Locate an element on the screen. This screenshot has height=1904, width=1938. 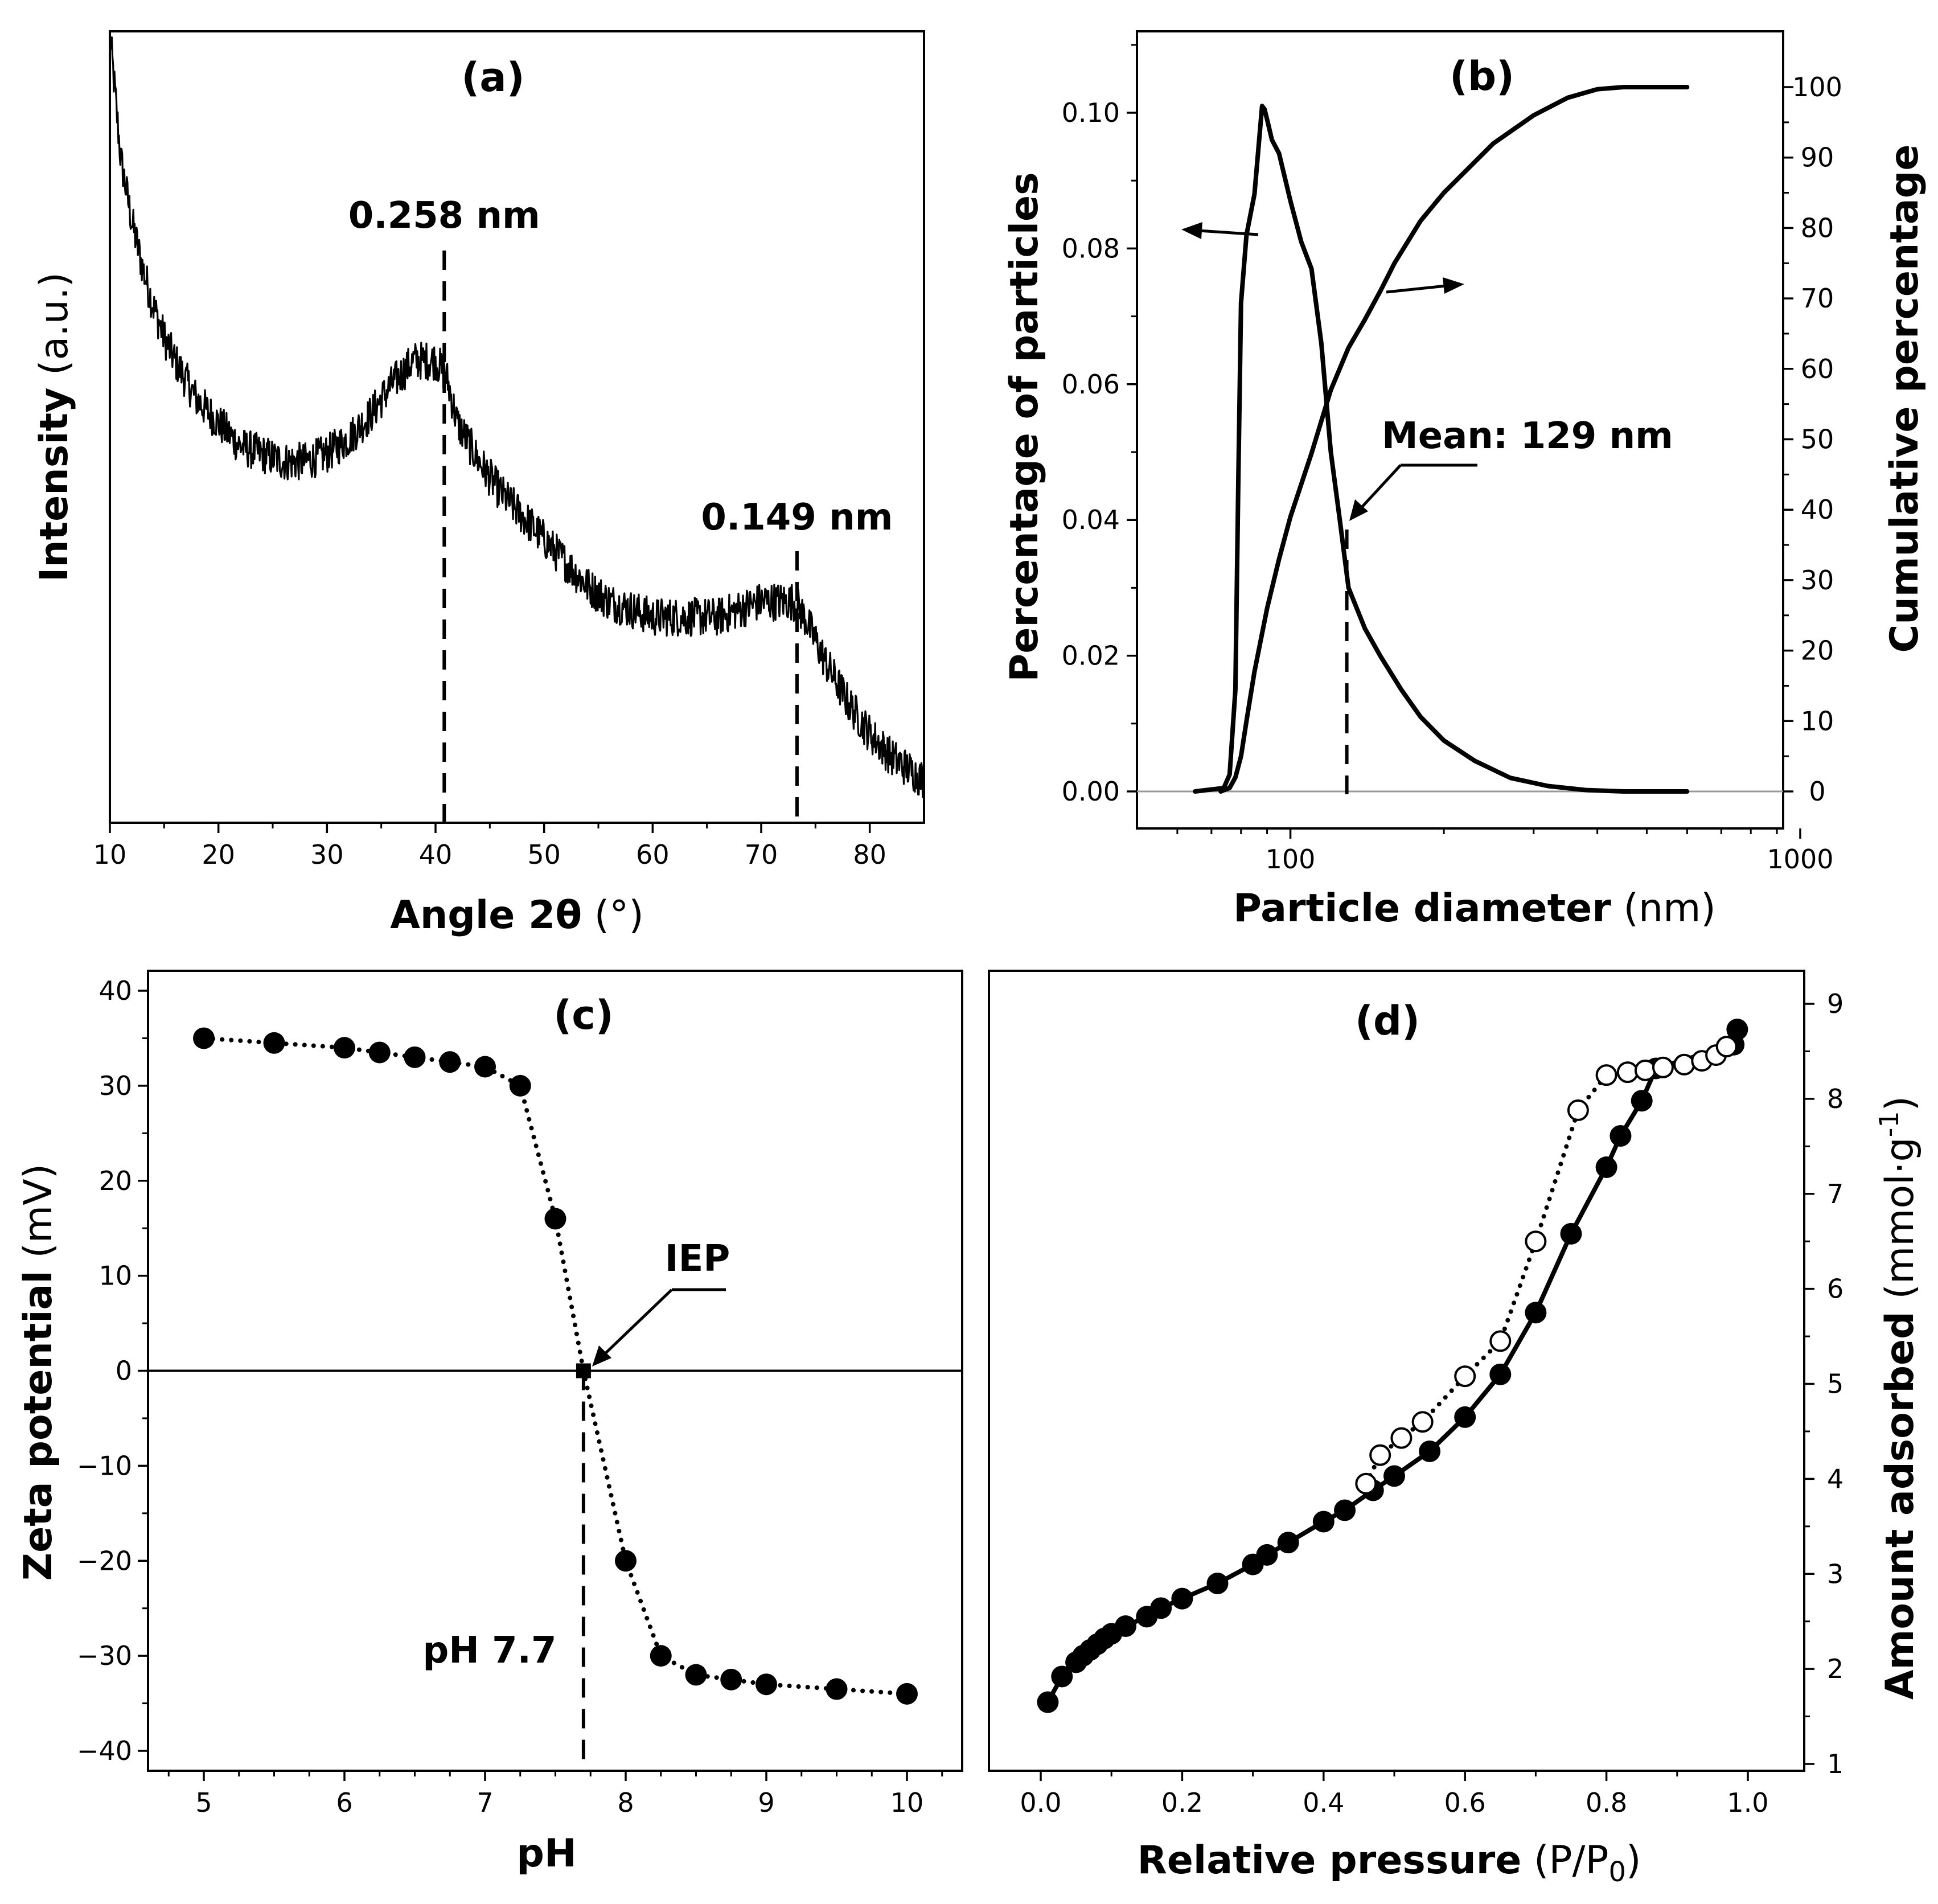
panel-c-x-tick-label: 7 is located at coordinates (485, 1802).